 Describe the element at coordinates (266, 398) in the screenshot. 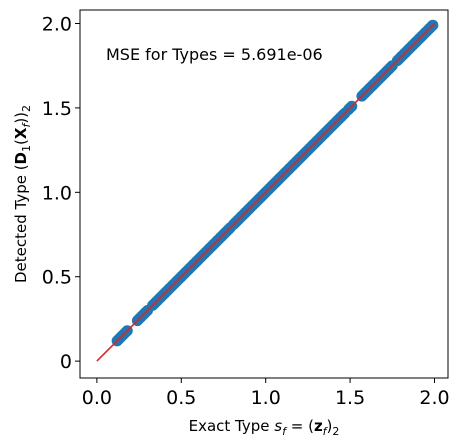

I see `x-tick-label: 1.0` at that location.